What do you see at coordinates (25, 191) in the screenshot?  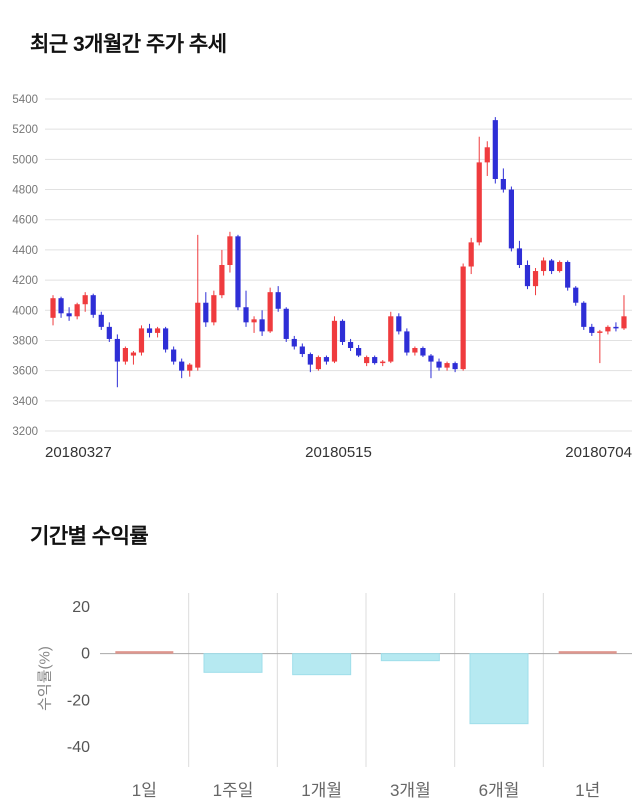 I see `price-y-tick-label: 4800` at bounding box center [25, 191].